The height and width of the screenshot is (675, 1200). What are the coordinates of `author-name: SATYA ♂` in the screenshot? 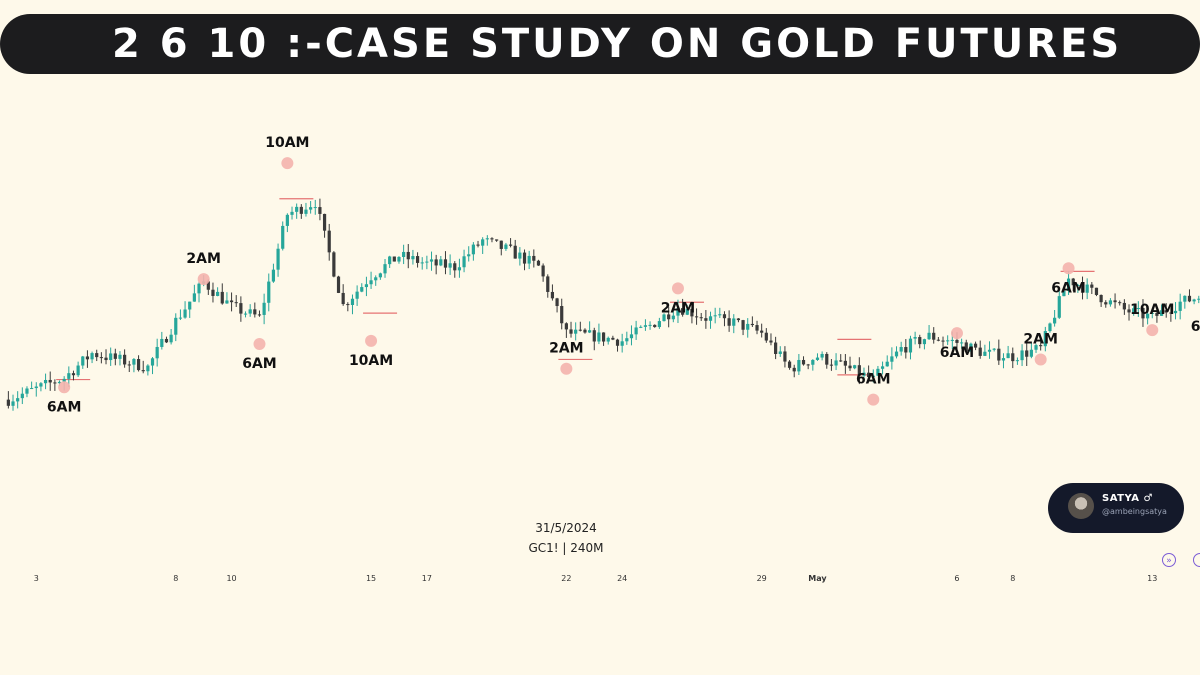 It's located at (1127, 498).